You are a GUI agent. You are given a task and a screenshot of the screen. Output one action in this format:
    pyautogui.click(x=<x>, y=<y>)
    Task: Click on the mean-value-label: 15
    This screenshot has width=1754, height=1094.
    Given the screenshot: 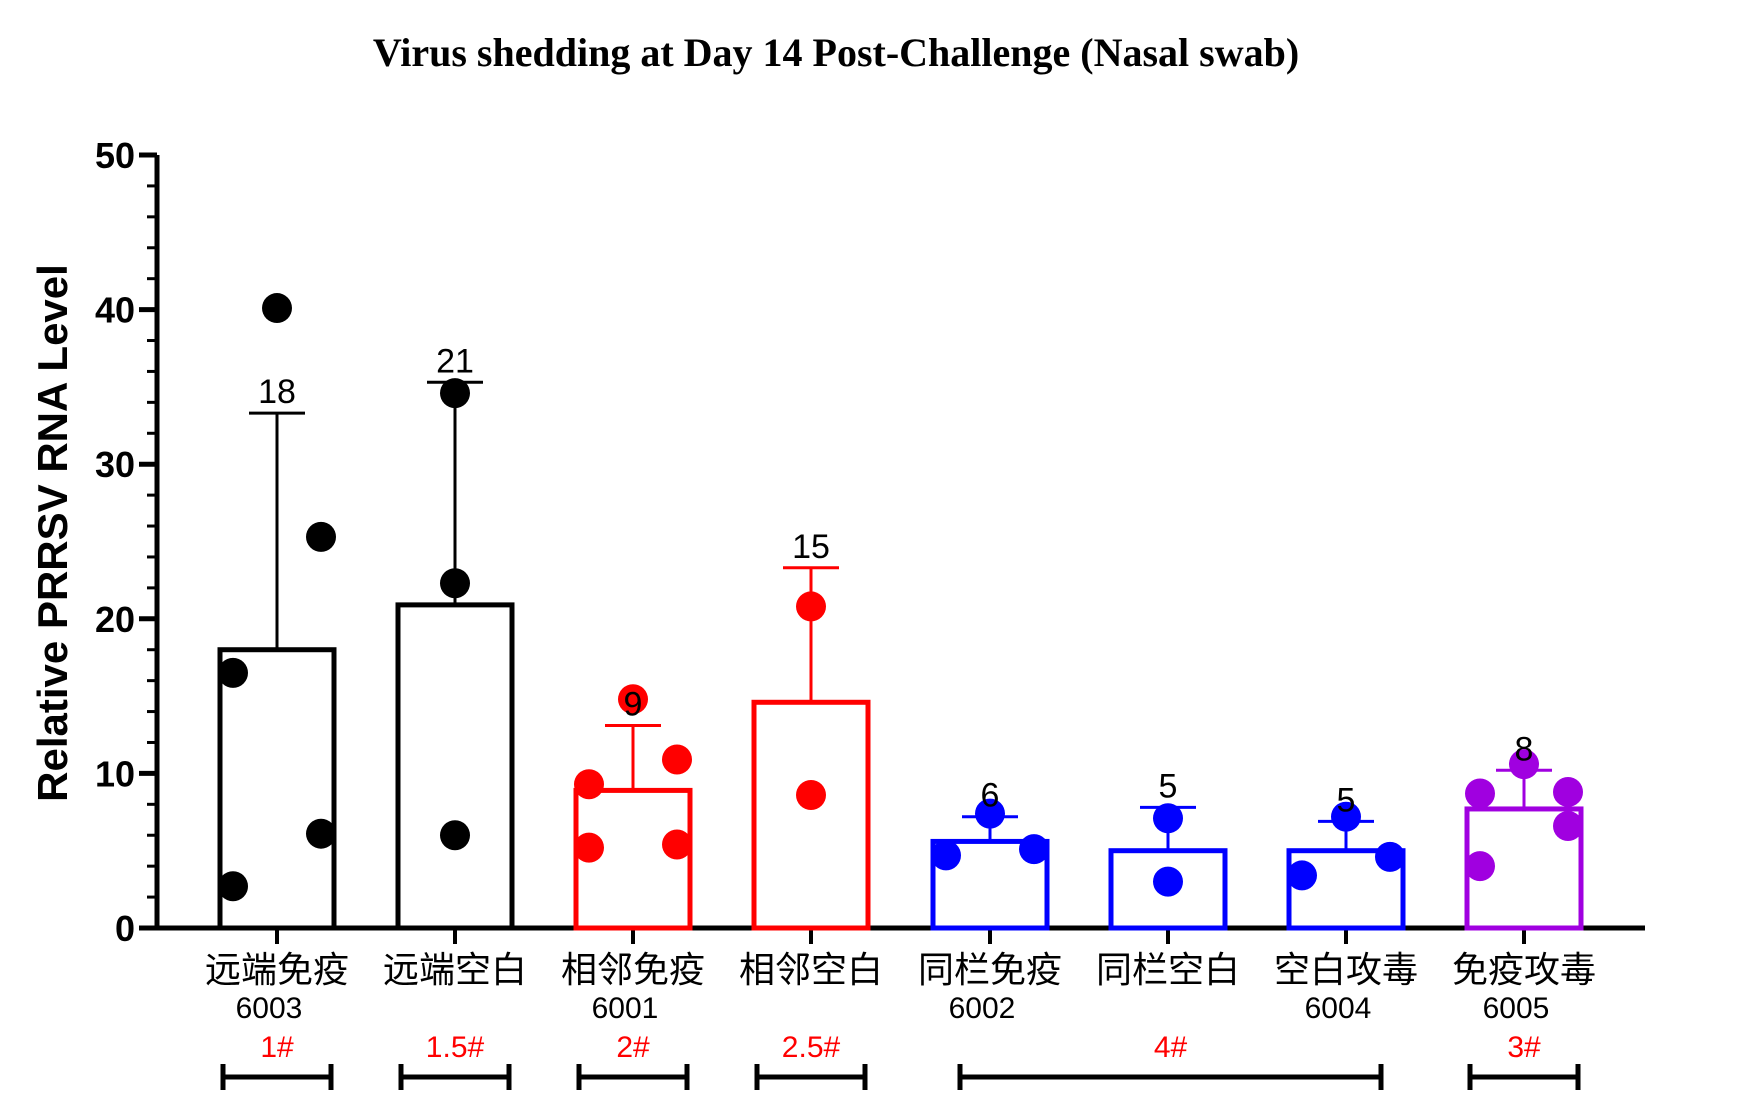 What is the action you would take?
    pyautogui.click(x=811, y=547)
    